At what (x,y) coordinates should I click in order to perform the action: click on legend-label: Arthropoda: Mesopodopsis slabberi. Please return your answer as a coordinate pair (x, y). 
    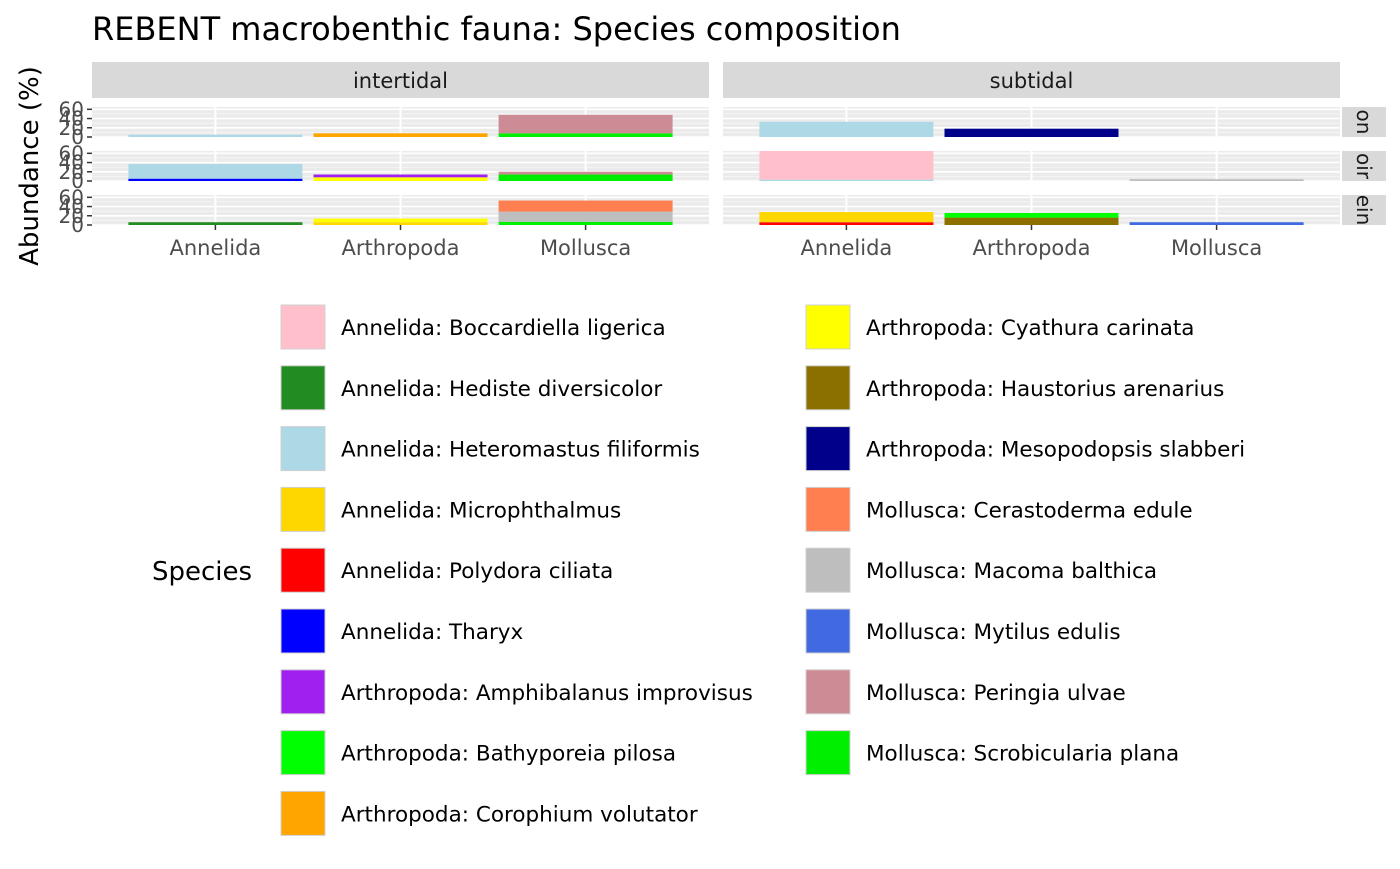
    Looking at the image, I should click on (1055, 450).